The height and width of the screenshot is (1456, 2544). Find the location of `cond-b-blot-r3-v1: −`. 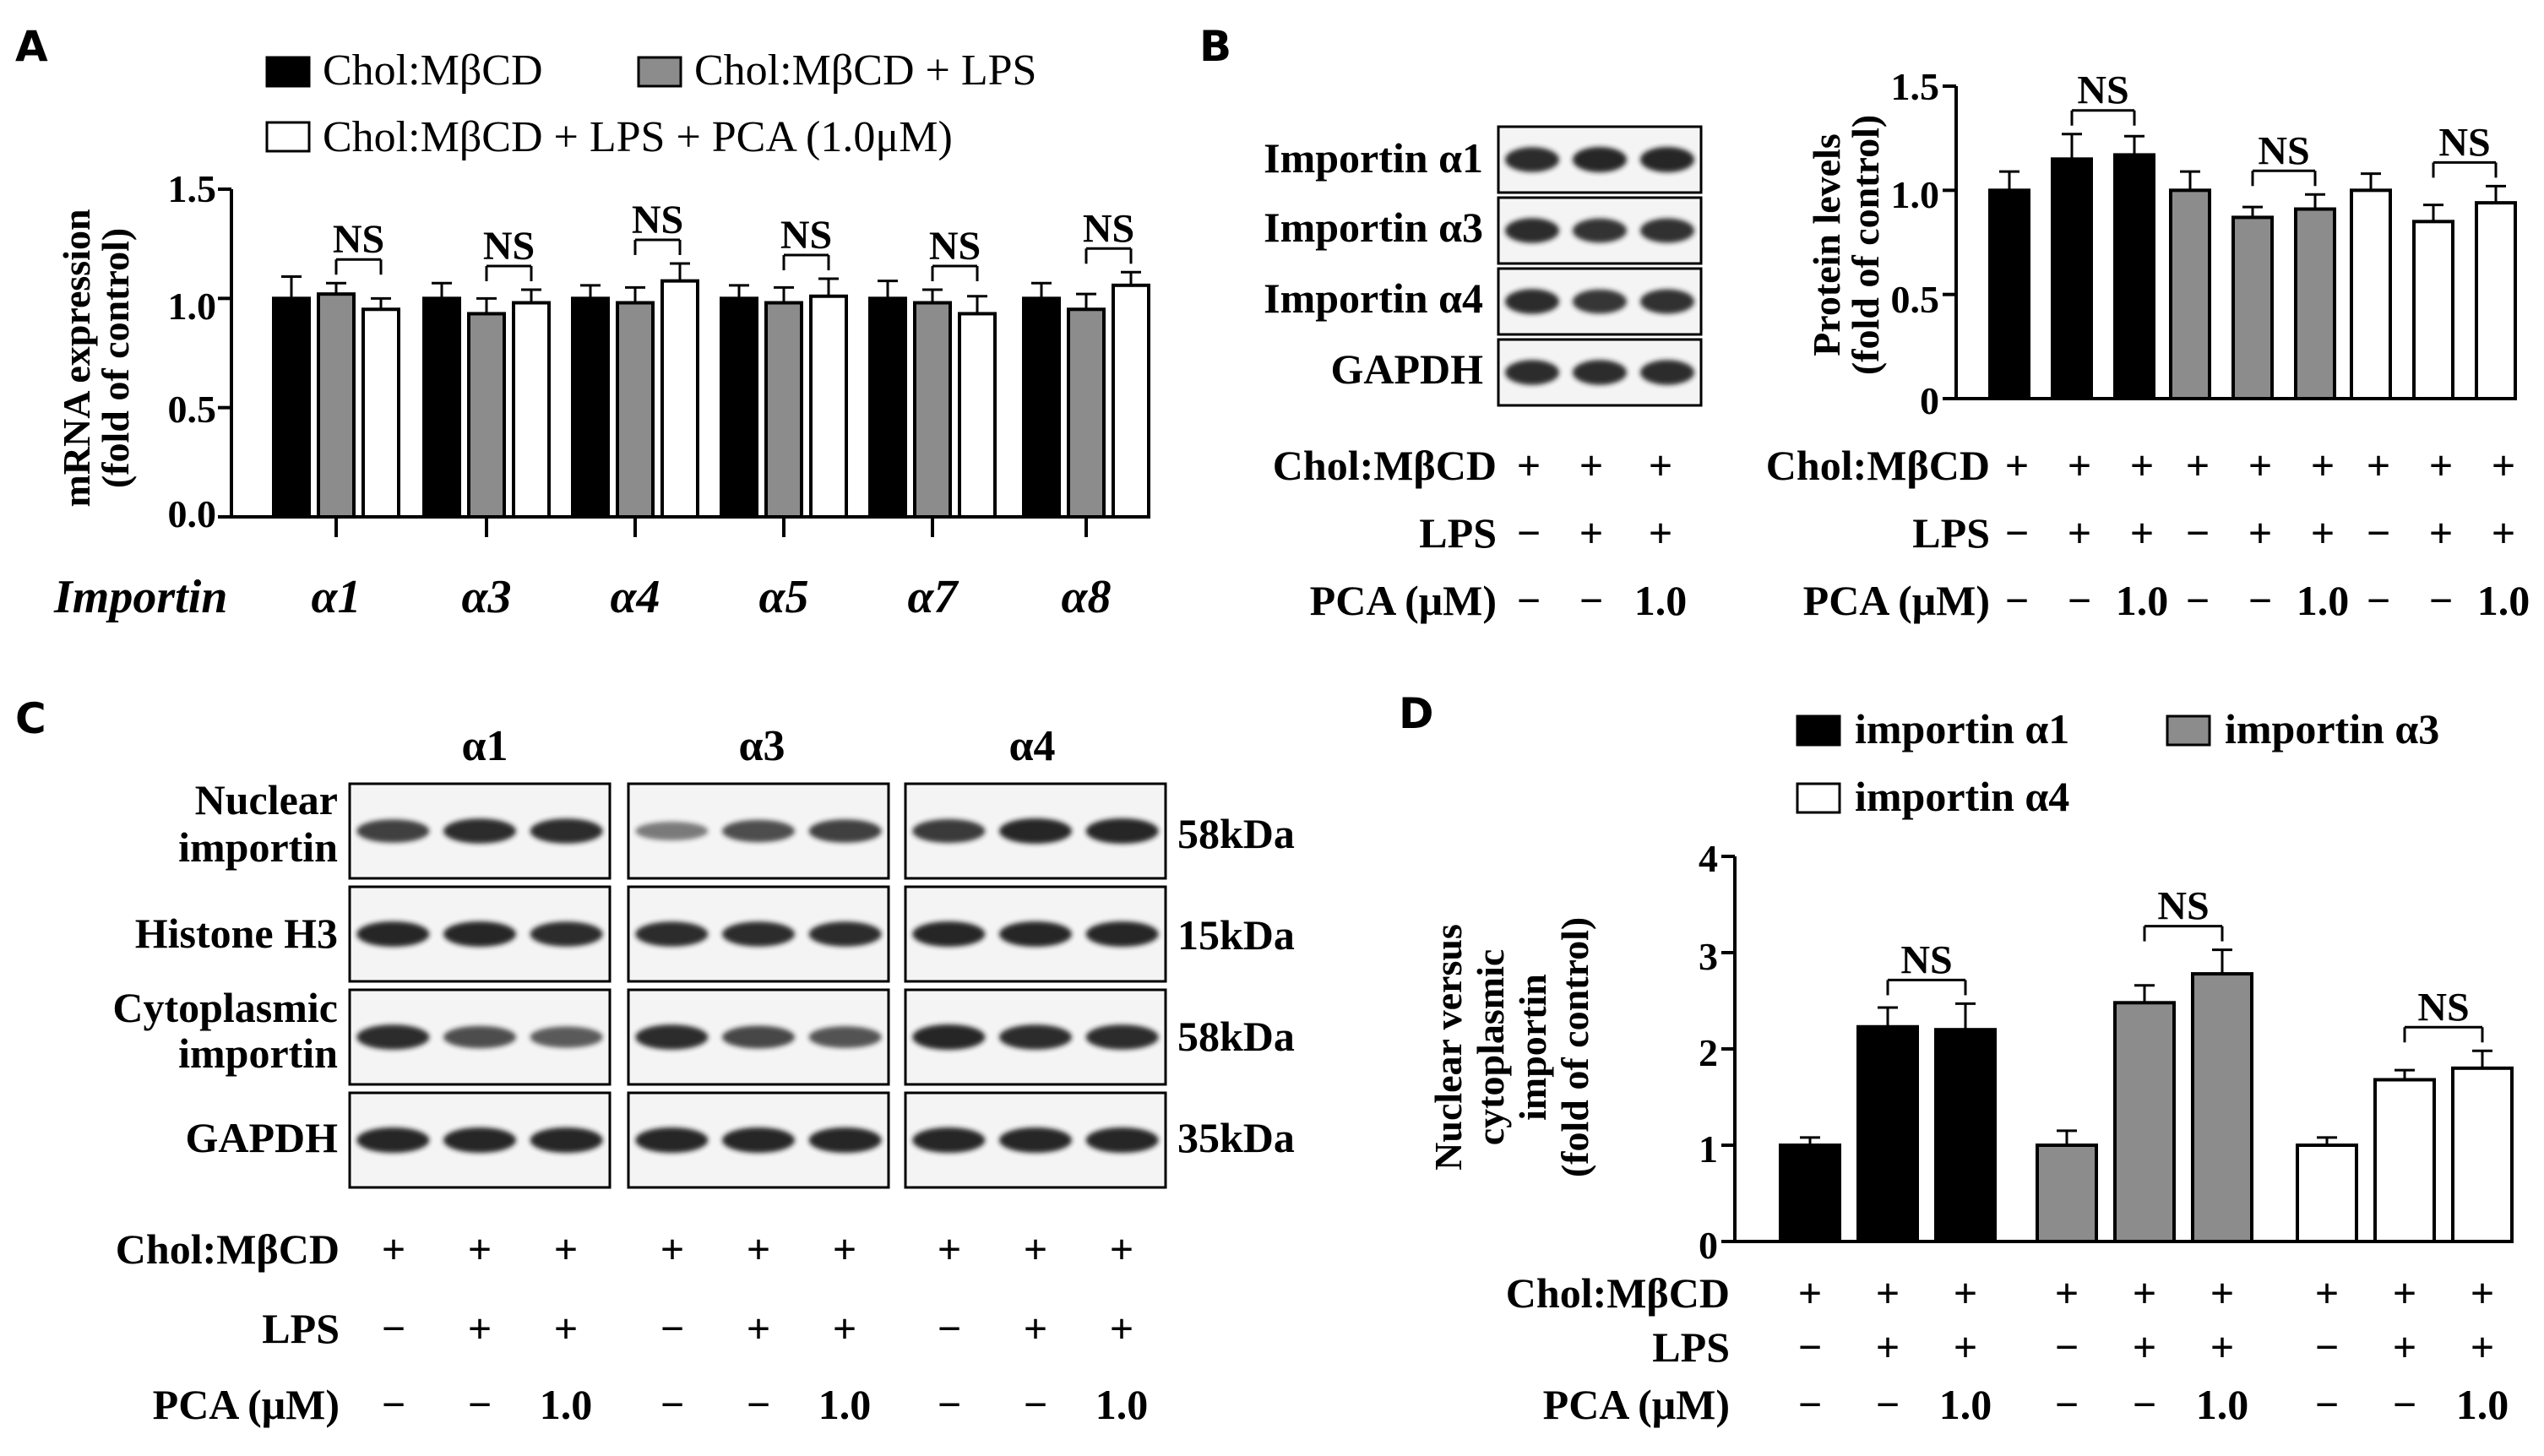

cond-b-blot-r3-v1: − is located at coordinates (1529, 600).